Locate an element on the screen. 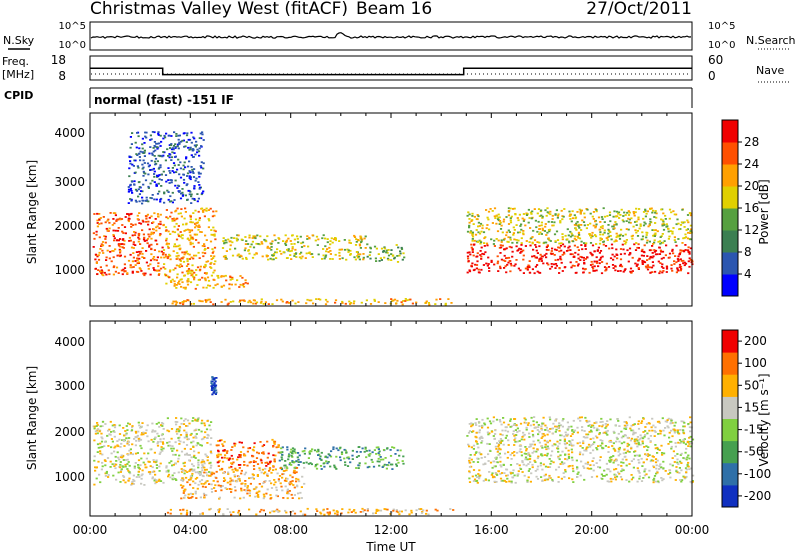 The image size is (800, 554). power-ylabel: Slant Range [km] is located at coordinates (32, 212).